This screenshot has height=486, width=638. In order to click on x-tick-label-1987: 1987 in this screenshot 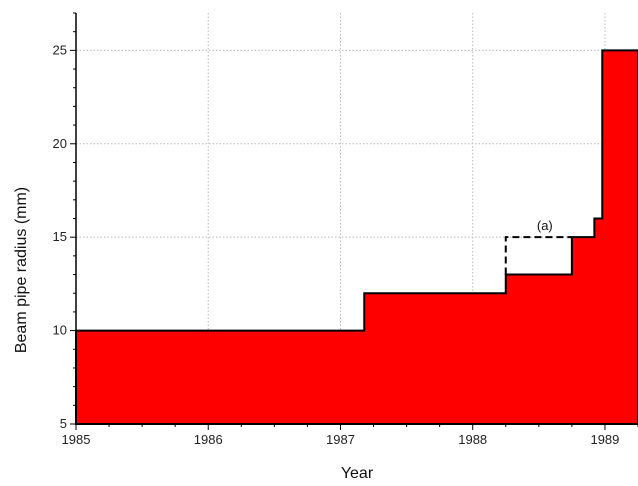, I will do `click(340, 439)`.